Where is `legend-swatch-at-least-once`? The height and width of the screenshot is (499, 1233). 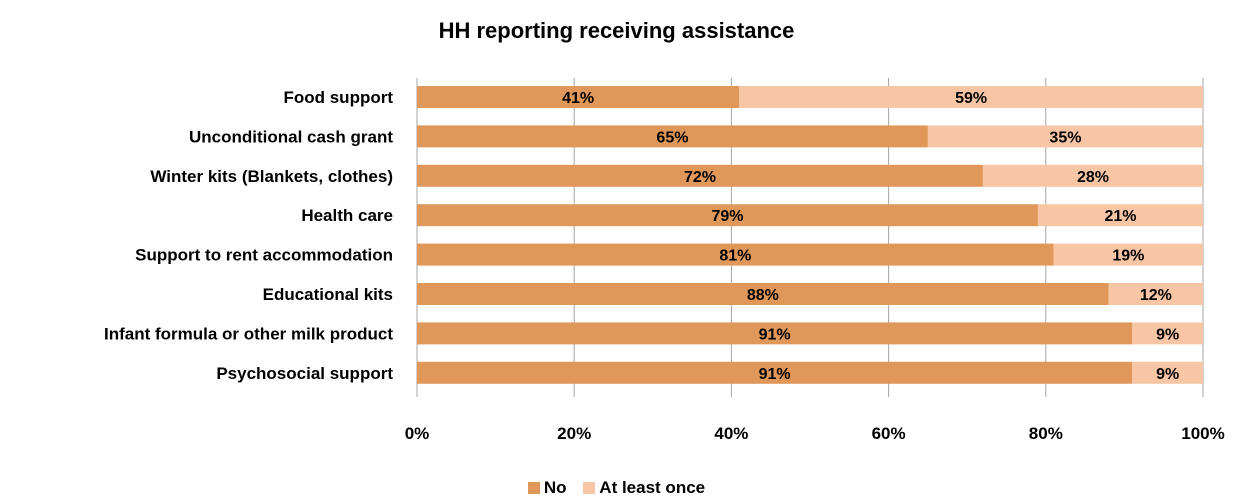
legend-swatch-at-least-once is located at coordinates (589, 488).